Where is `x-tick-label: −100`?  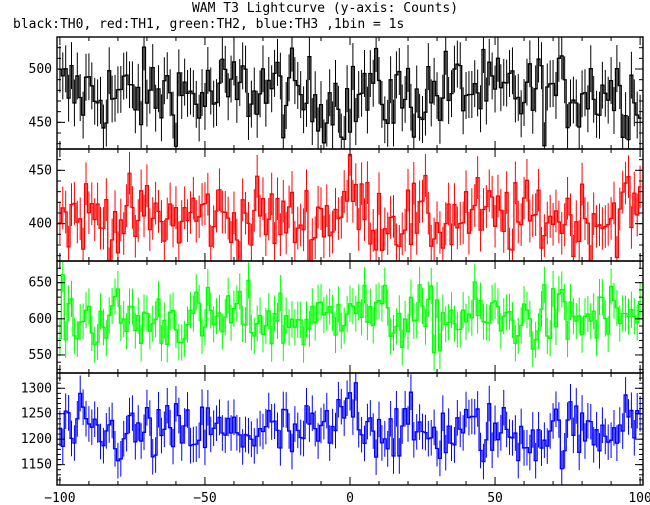 x-tick-label: −100 is located at coordinates (59, 498).